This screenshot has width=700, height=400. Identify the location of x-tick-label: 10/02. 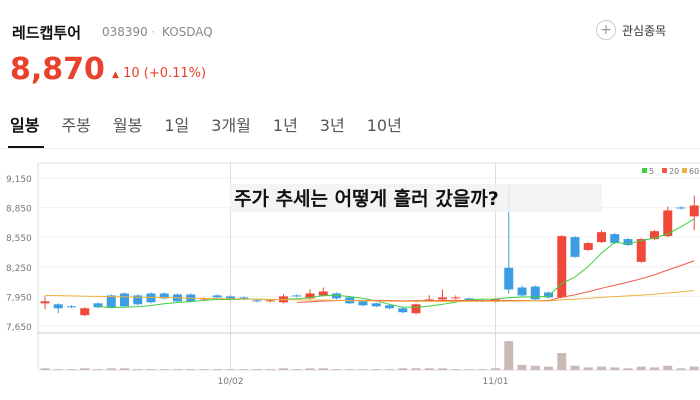
(231, 382).